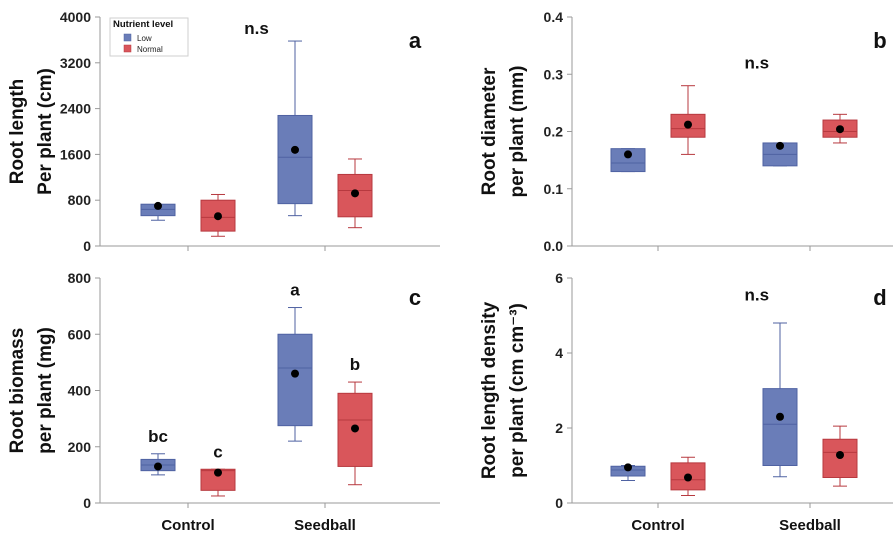 This screenshot has width=893, height=535. What do you see at coordinates (143, 24) in the screenshot?
I see `legend-title: Nutrient level` at bounding box center [143, 24].